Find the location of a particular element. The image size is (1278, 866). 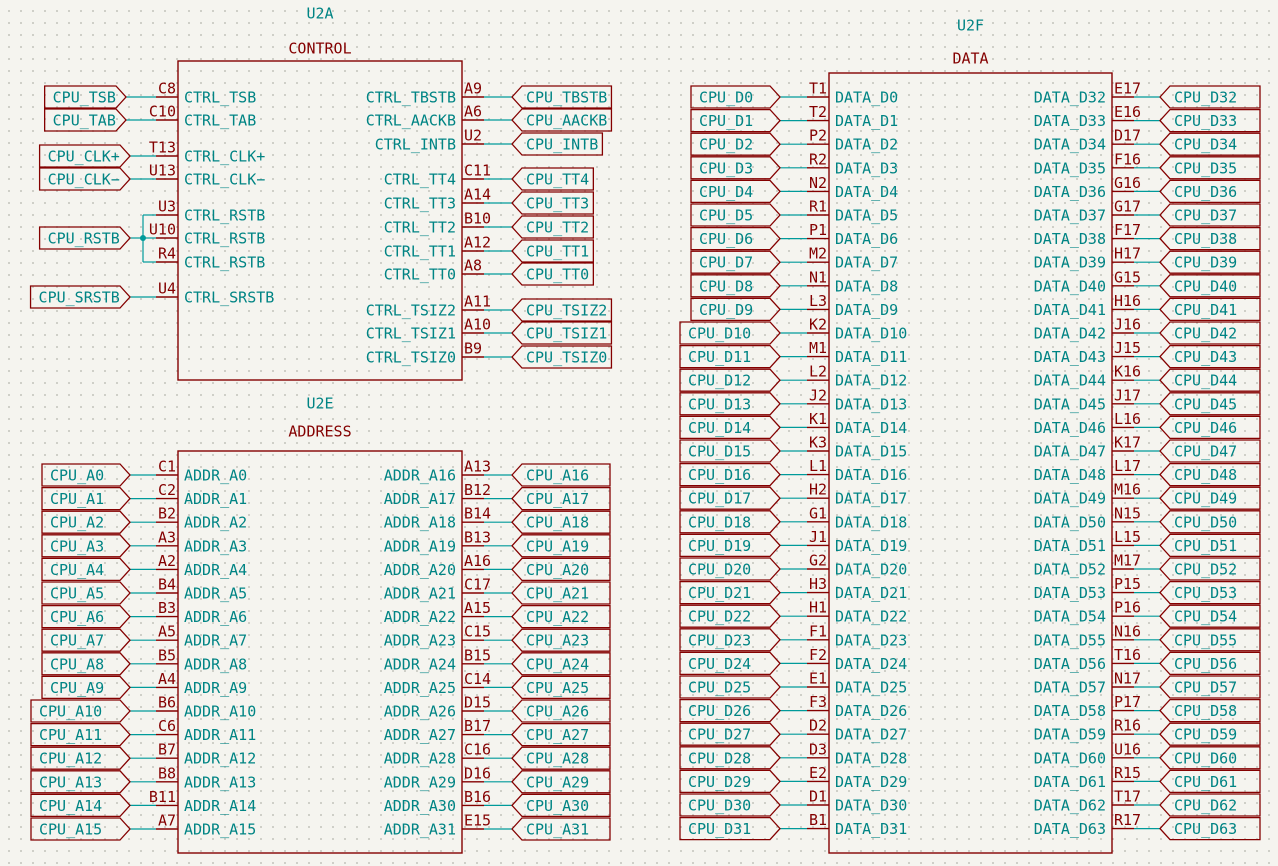

net-label: CPU_D35 is located at coordinates (1210, 168).